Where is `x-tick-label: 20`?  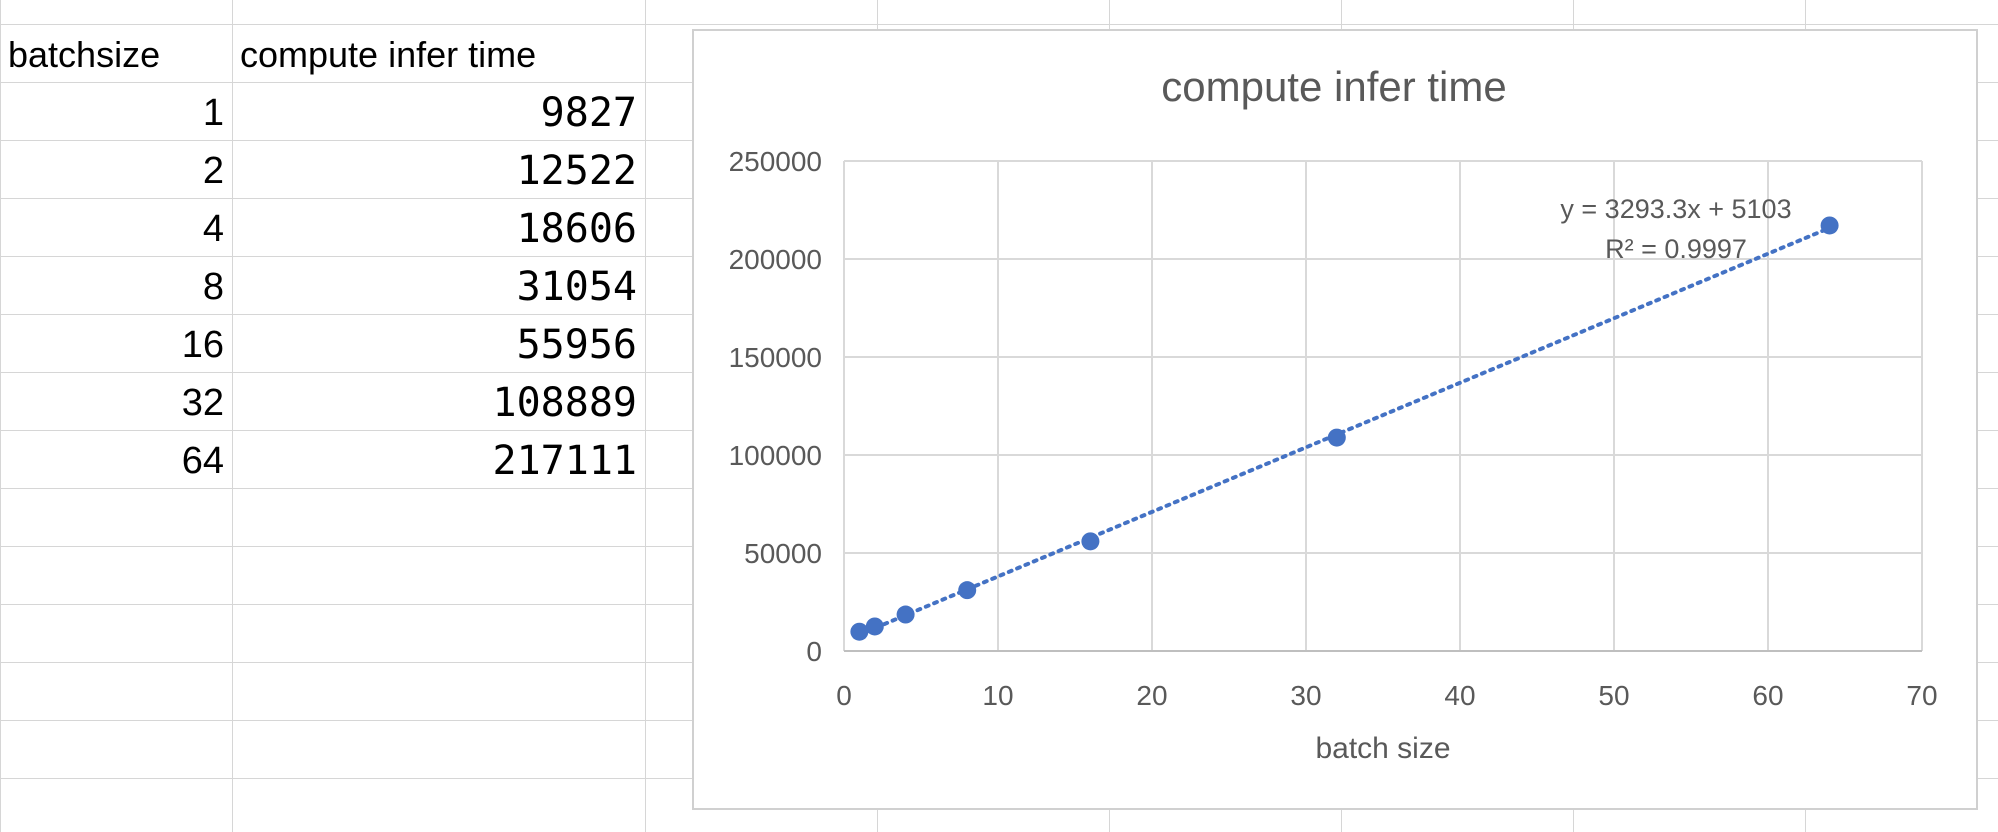 x-tick-label: 20 is located at coordinates (1151, 695).